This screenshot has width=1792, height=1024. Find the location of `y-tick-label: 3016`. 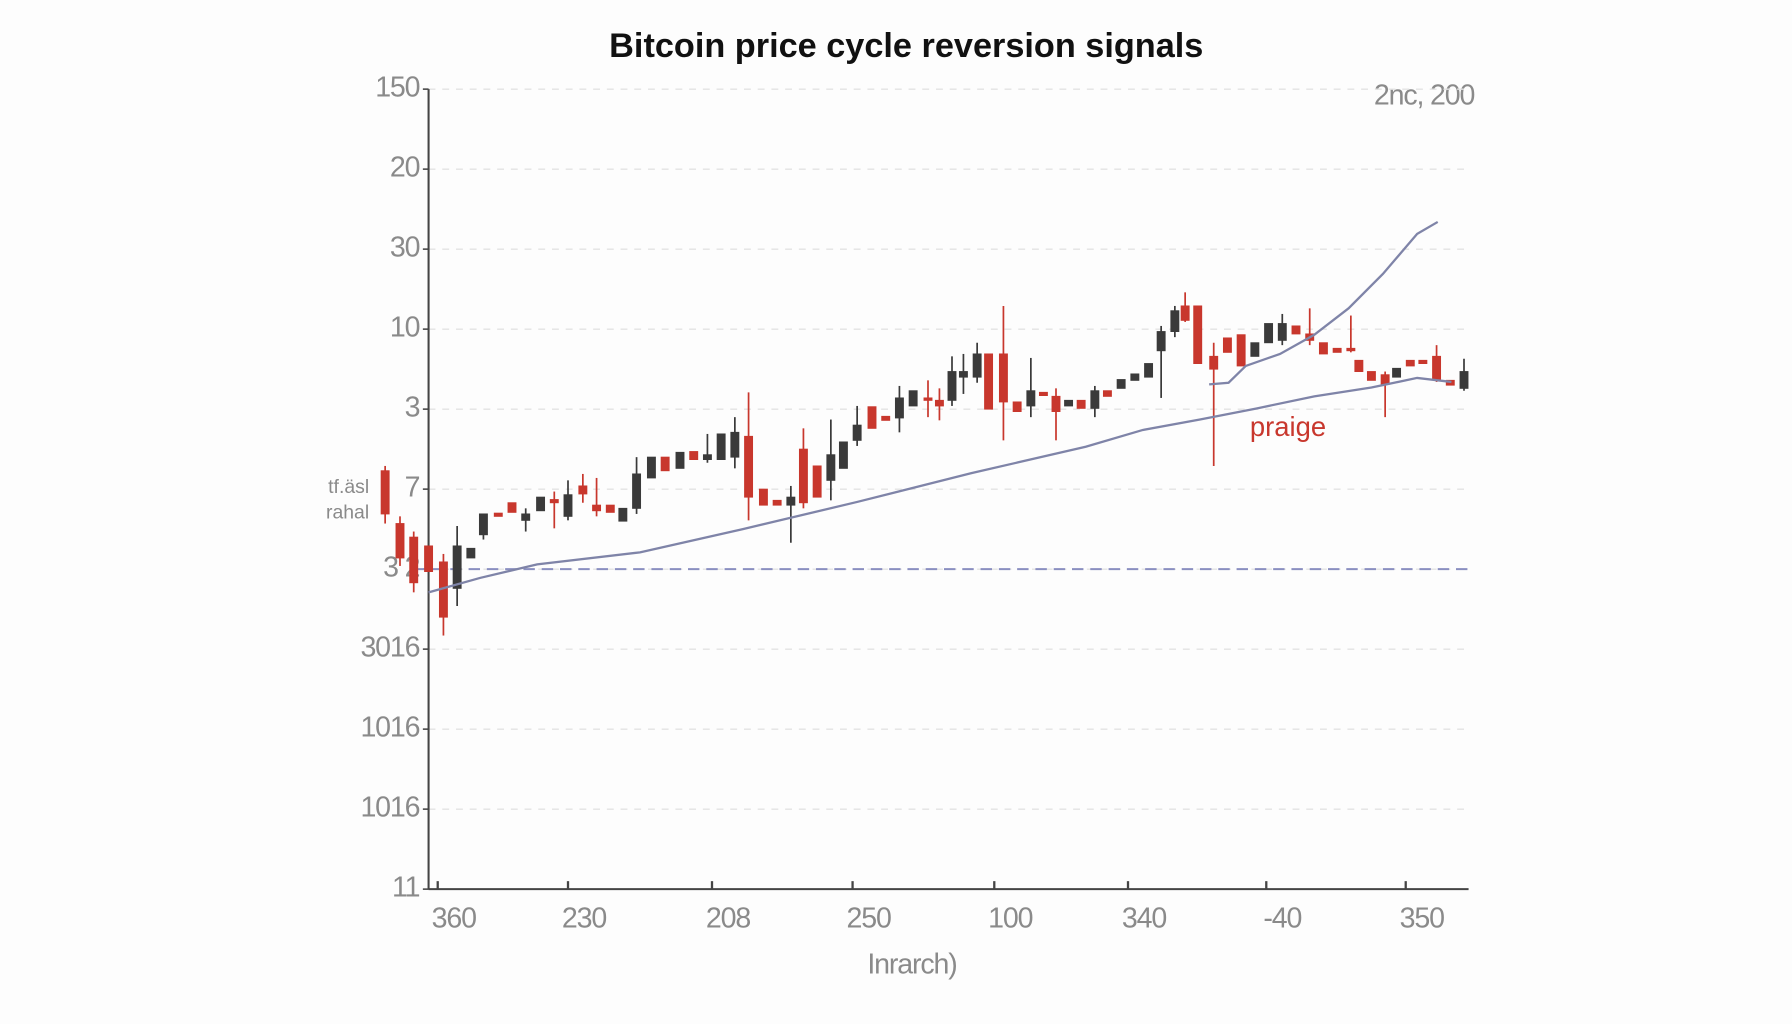

y-tick-label: 3016 is located at coordinates (389, 648).